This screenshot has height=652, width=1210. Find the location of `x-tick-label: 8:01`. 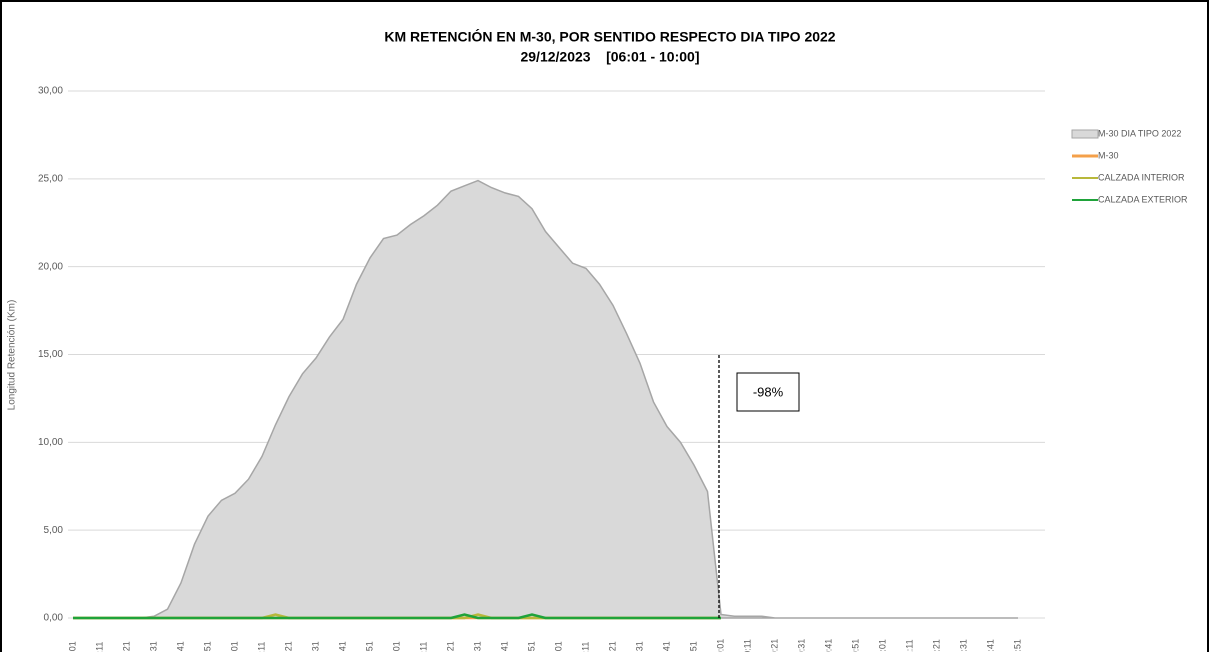

x-tick-label: 8:01 is located at coordinates (396, 646).